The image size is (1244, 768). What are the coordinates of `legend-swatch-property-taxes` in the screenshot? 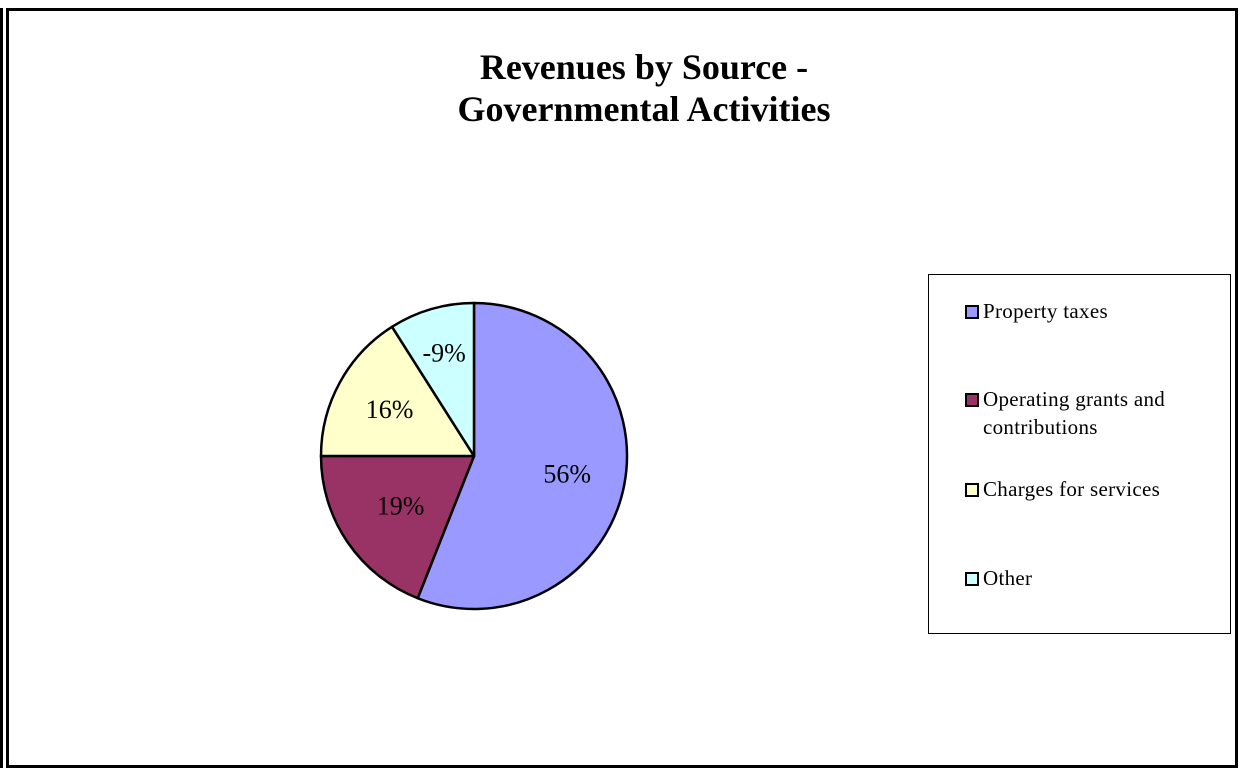 It's located at (972, 312).